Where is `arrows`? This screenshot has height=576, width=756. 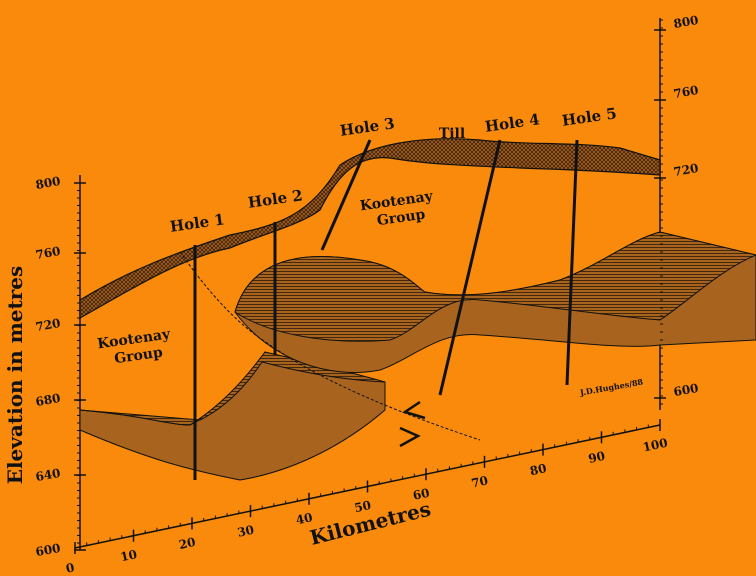
arrows is located at coordinates (412, 424).